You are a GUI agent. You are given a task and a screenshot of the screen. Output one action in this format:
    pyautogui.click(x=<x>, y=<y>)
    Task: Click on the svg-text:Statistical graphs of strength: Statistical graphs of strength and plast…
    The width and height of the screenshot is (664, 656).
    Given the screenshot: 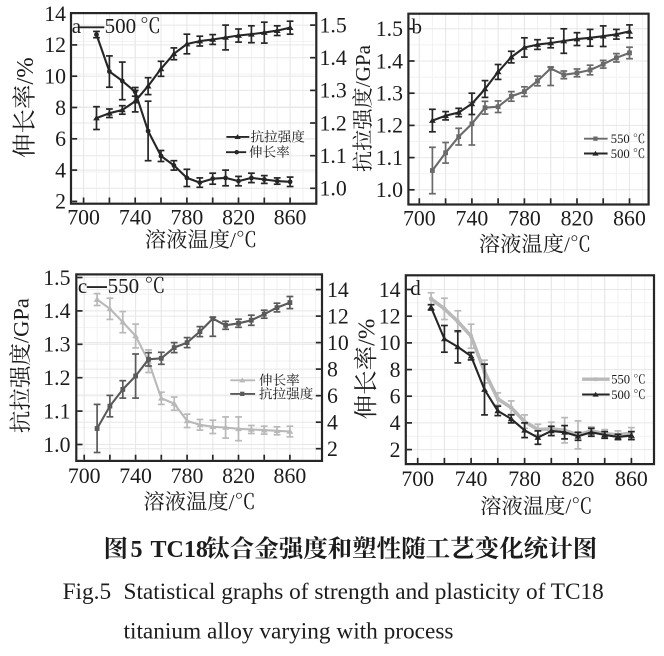 What is the action you would take?
    pyautogui.click(x=364, y=592)
    